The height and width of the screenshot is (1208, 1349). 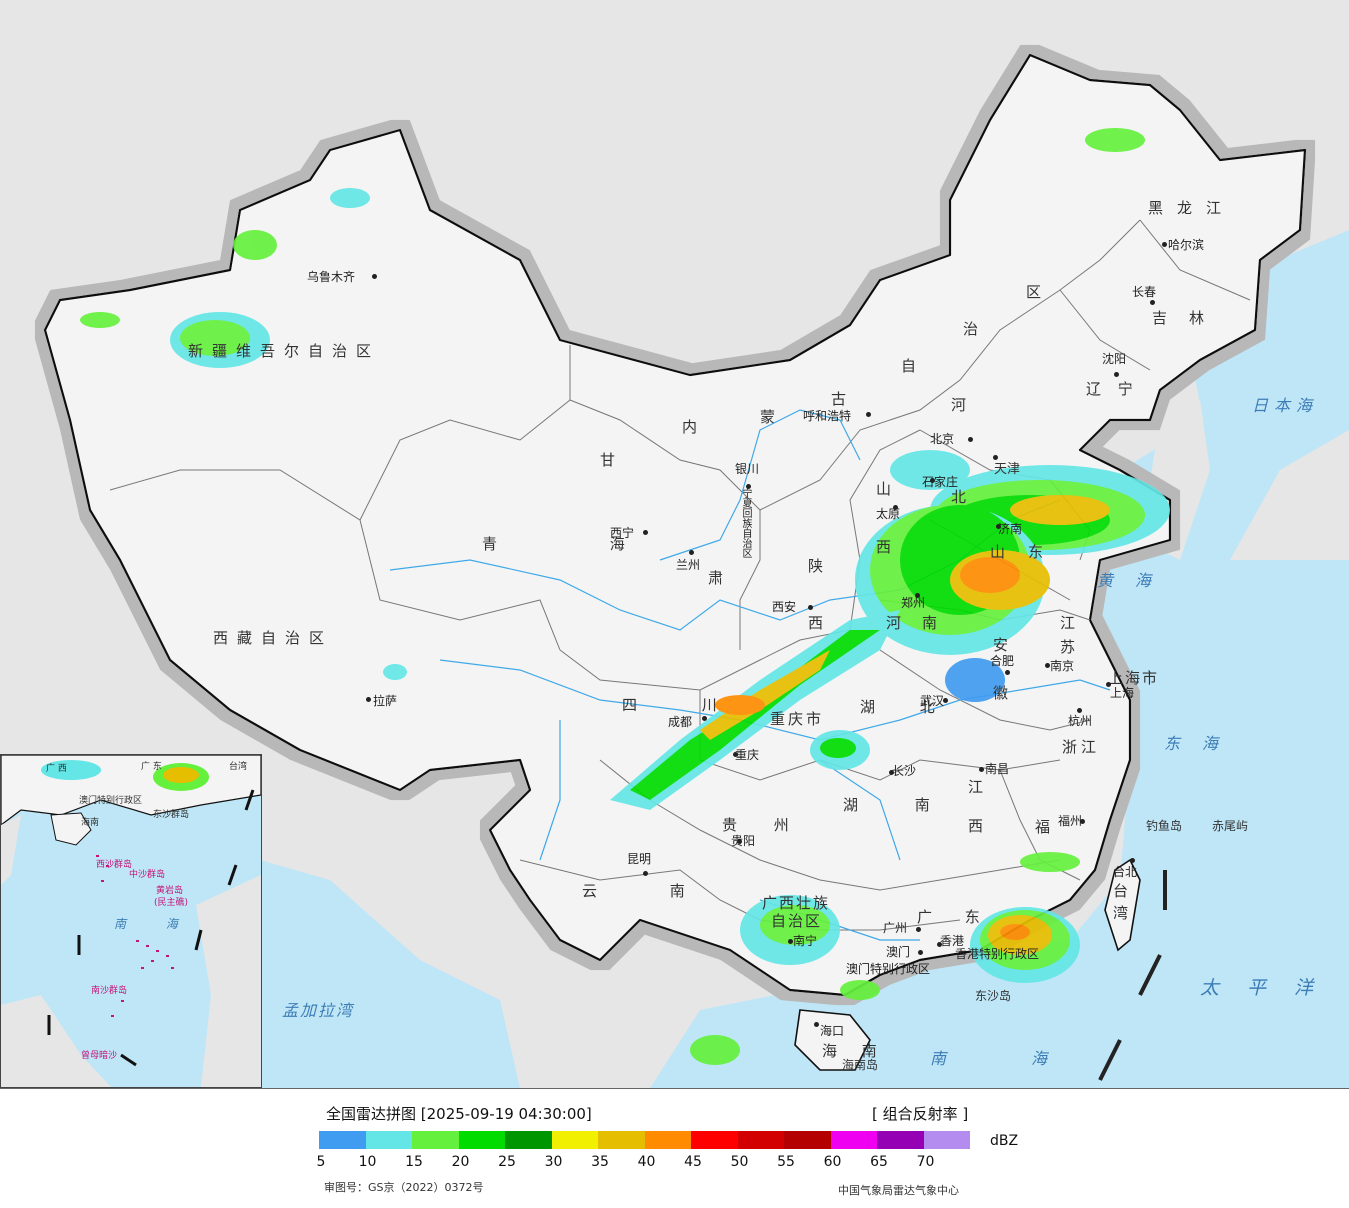 I want to click on city-hefei: 合肥, so click(x=1002, y=661).